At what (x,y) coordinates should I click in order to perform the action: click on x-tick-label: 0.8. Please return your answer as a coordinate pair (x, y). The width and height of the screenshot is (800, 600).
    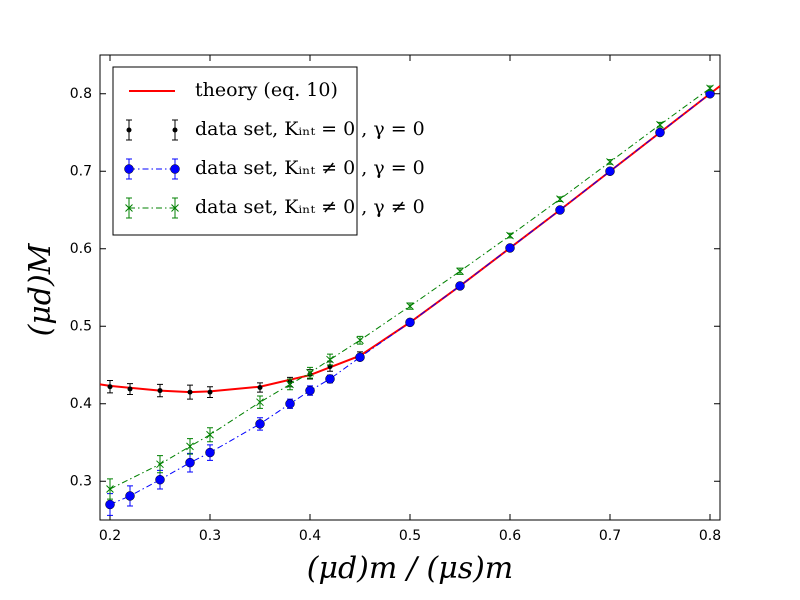
    Looking at the image, I should click on (710, 536).